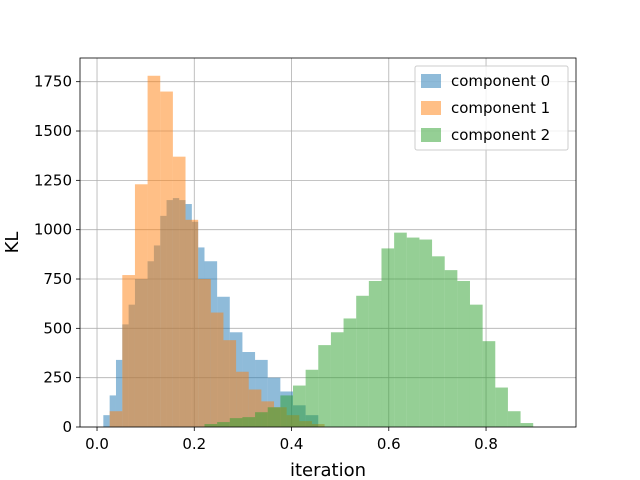 The width and height of the screenshot is (640, 480). Describe the element at coordinates (53, 131) in the screenshot. I see `y-tick-label: 1500` at that location.